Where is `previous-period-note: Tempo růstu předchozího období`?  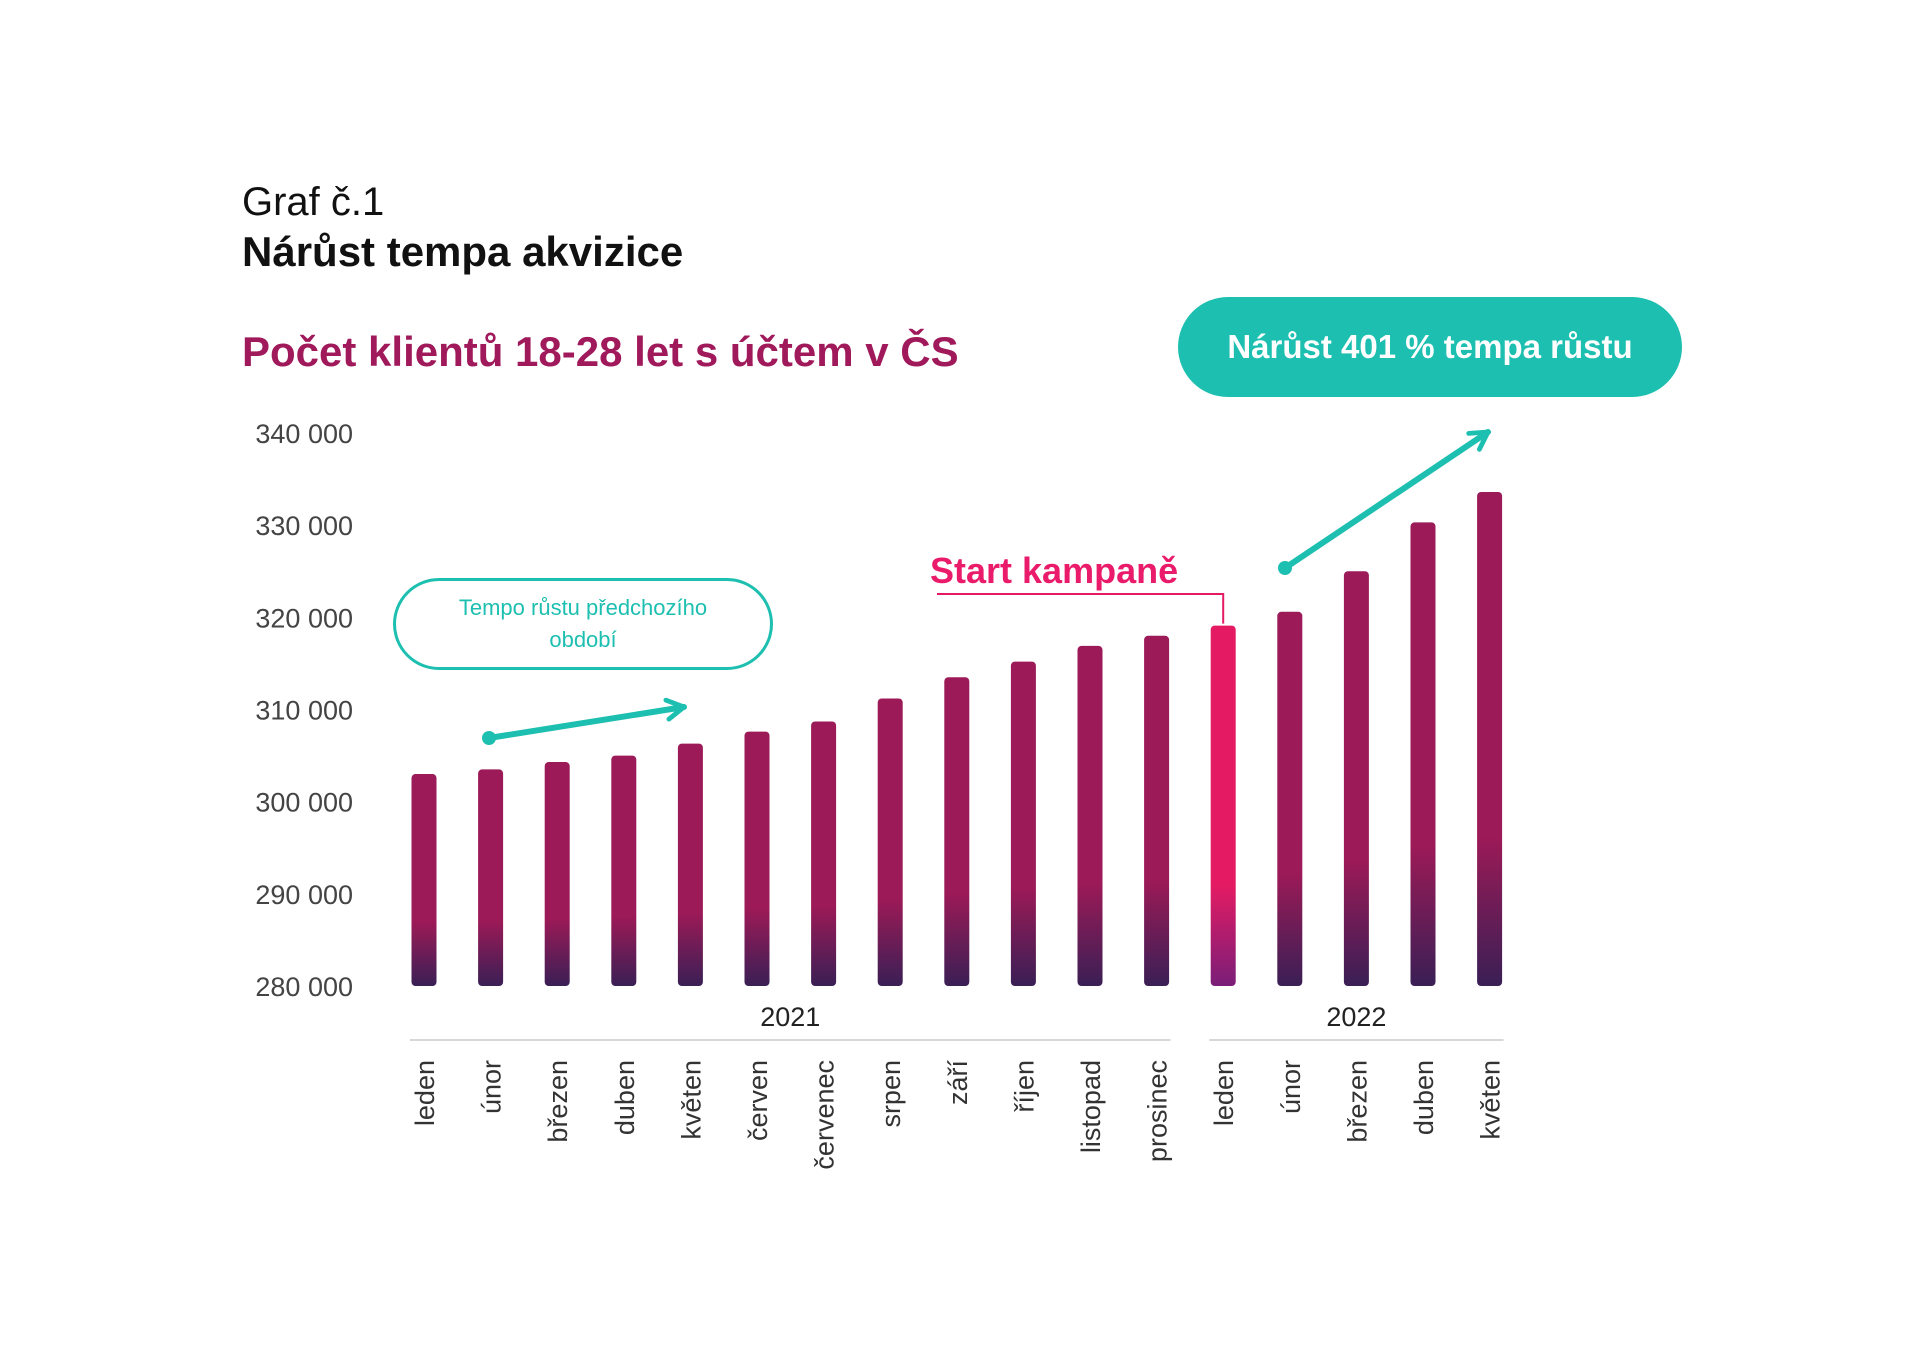
previous-period-note: Tempo růstu předchozího období is located at coordinates (583, 624).